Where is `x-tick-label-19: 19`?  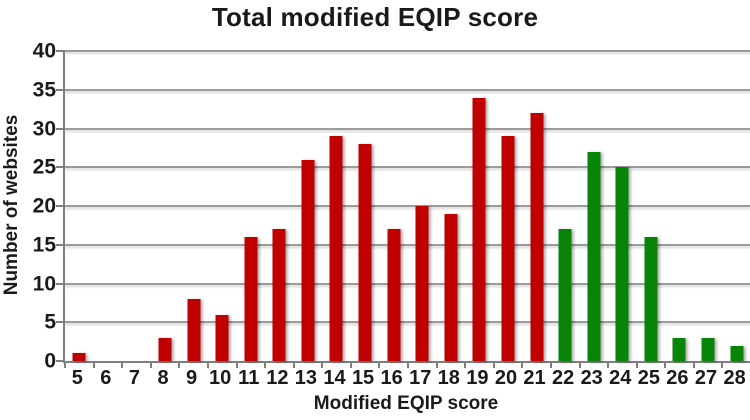 x-tick-label-19: 19 is located at coordinates (477, 378).